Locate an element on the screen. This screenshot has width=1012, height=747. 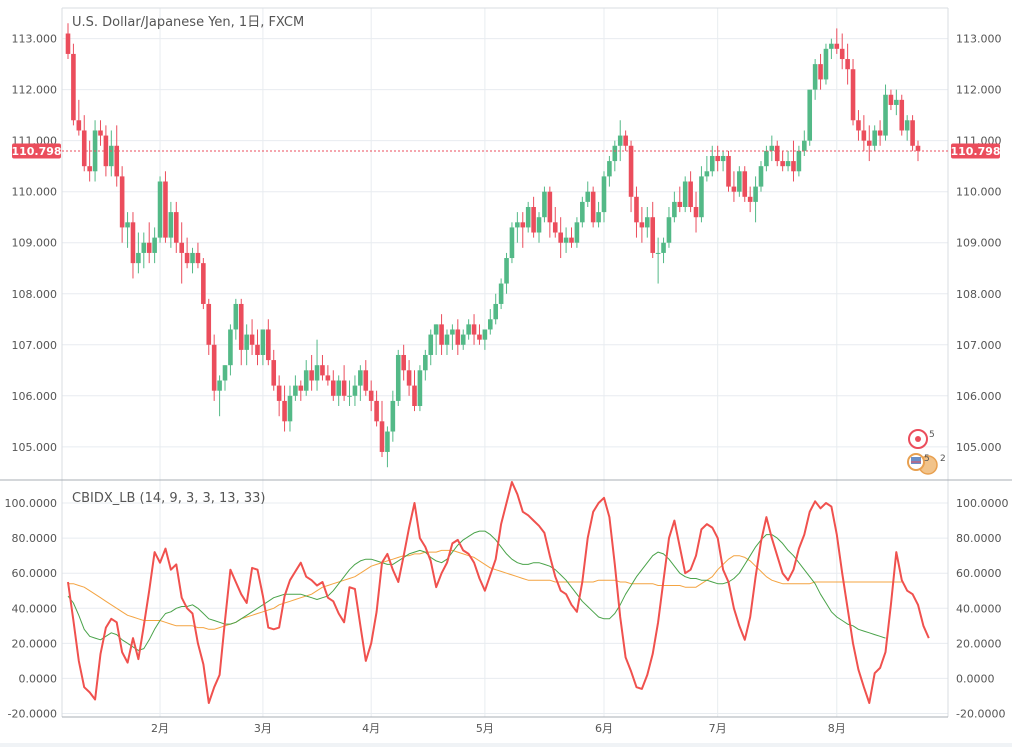
event-markers: 5 5 2 is located at coordinates (926, 452).